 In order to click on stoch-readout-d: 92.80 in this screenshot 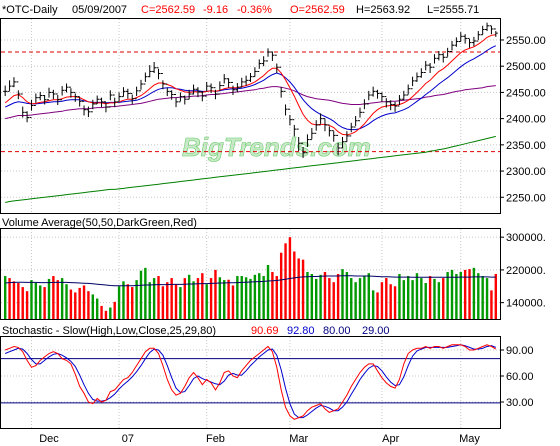, I will do `click(301, 331)`.